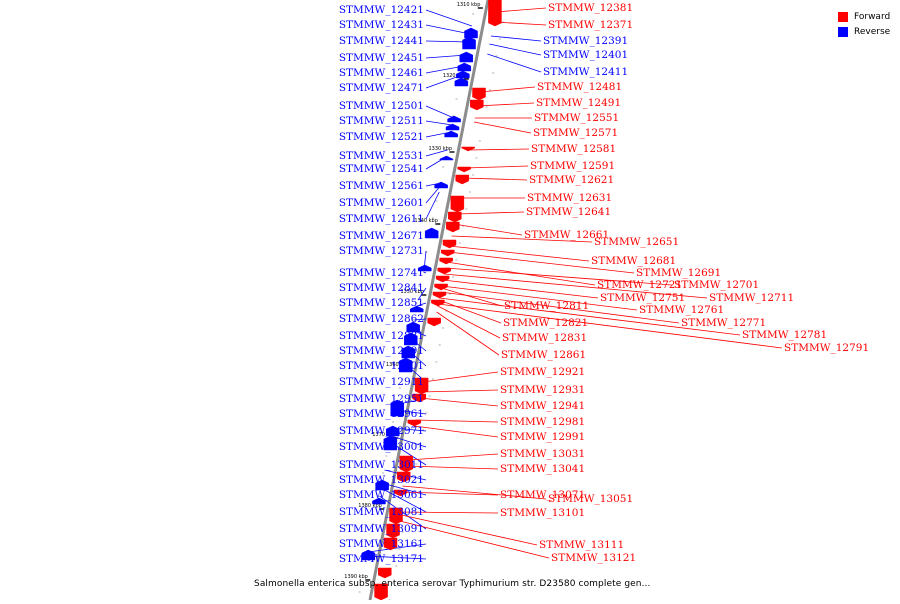 Image resolution: width=900 pixels, height=604 pixels. What do you see at coordinates (542, 422) in the screenshot?
I see `gene-label: STMMW_12981` at bounding box center [542, 422].